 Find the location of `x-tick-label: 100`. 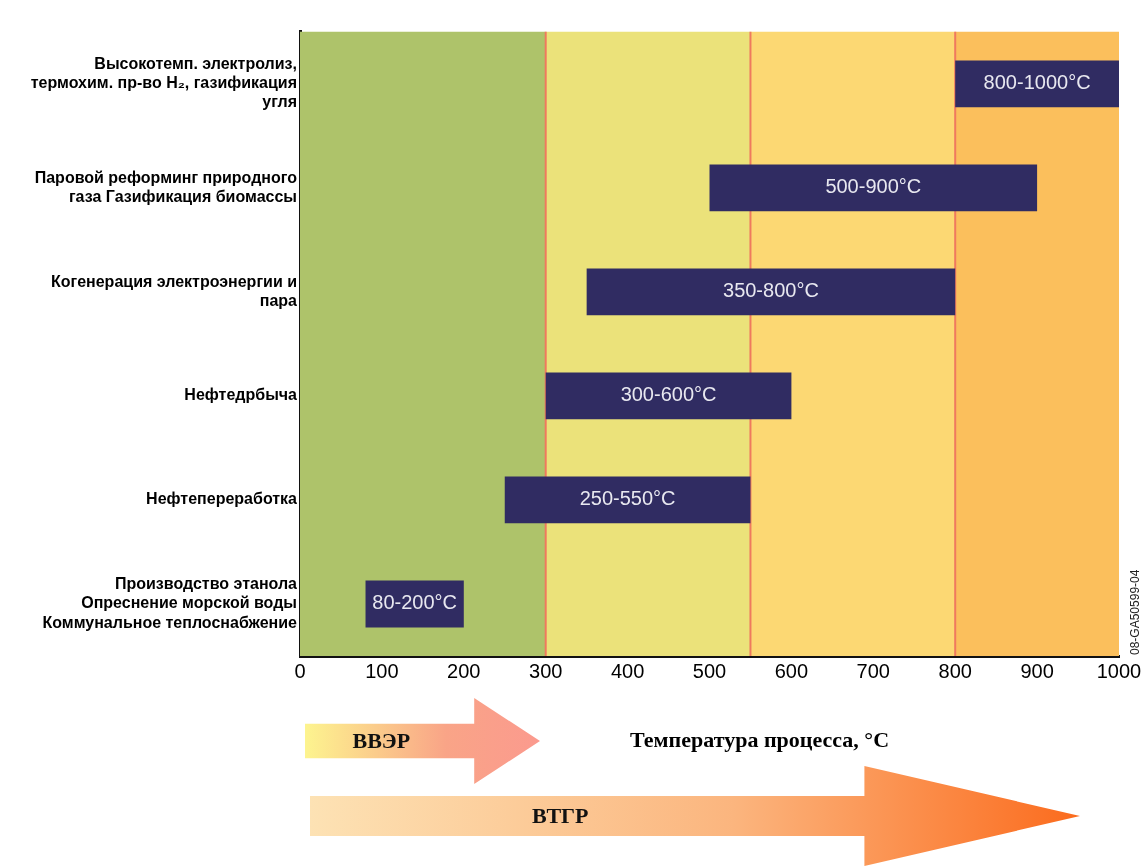

x-tick-label: 100 is located at coordinates (382, 670).